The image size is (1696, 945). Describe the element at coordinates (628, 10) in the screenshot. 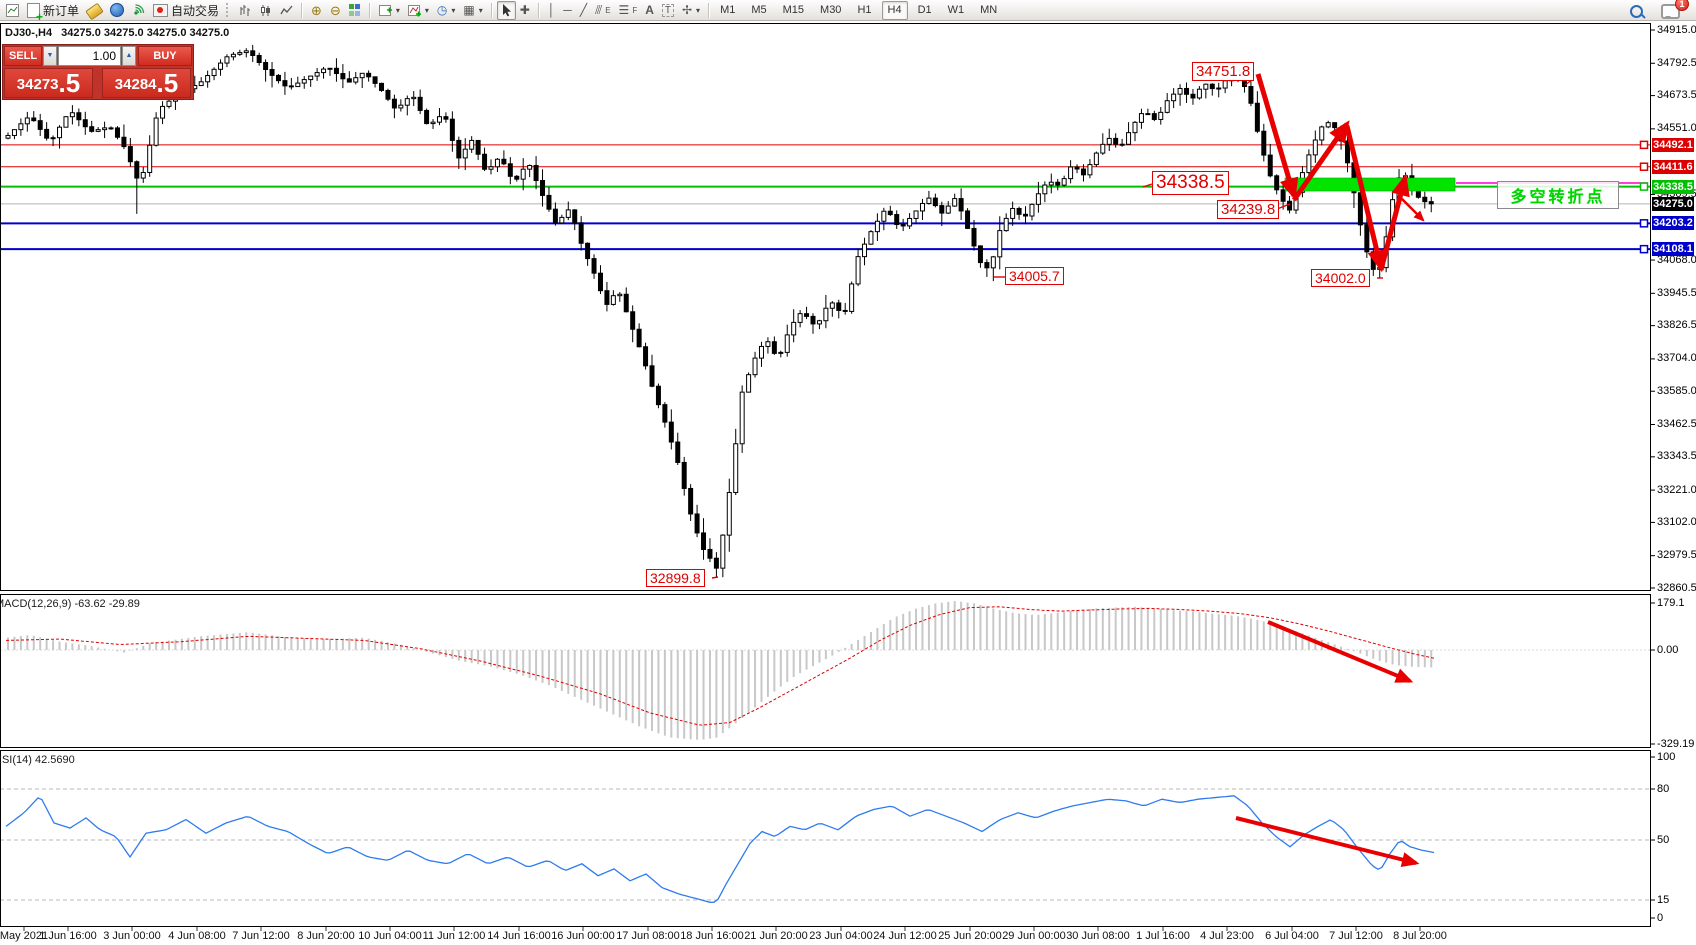

I see `fibonacci-tool: ☰ F` at that location.